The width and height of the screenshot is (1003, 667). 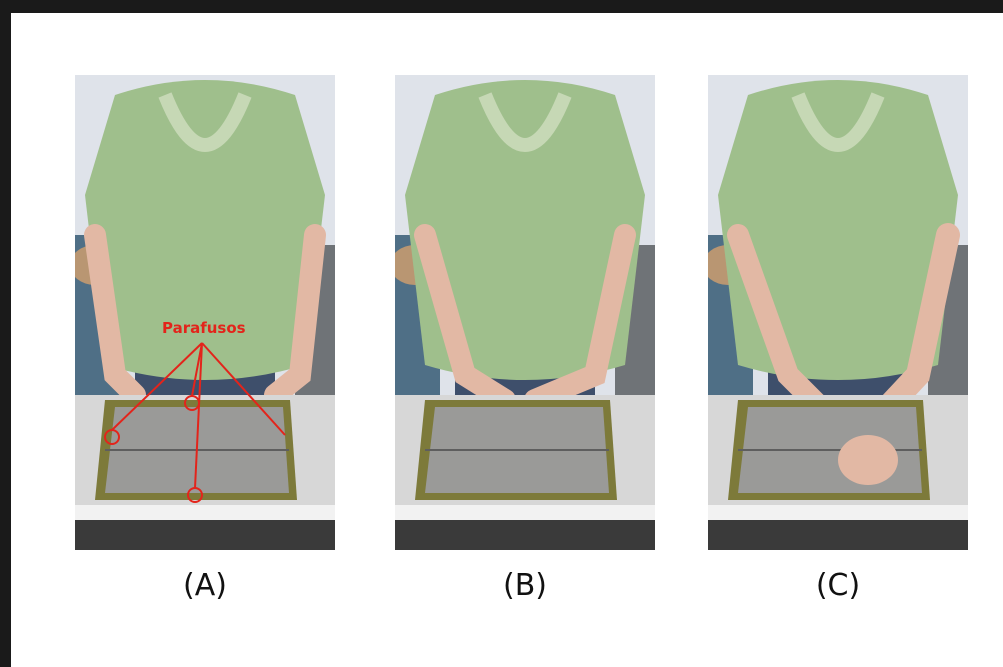 What do you see at coordinates (525, 585) in the screenshot?
I see `caption-b: (B)` at bounding box center [525, 585].